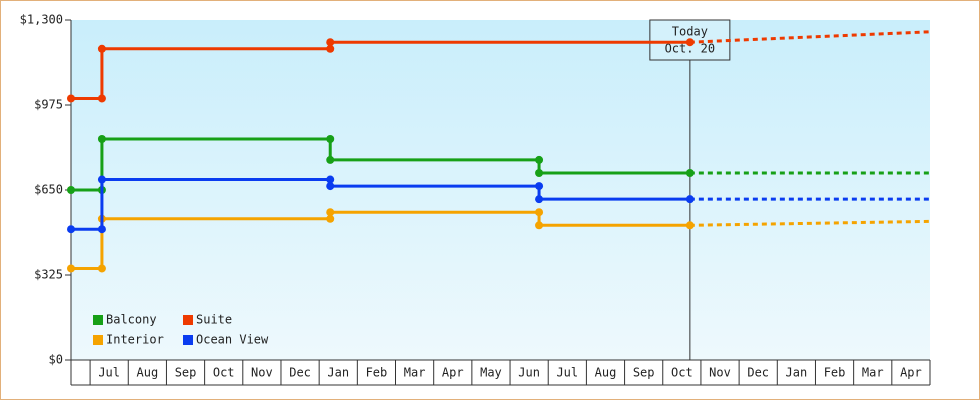 The height and width of the screenshot is (400, 980). What do you see at coordinates (491, 373) in the screenshot?
I see `x-tick-label: May` at bounding box center [491, 373].